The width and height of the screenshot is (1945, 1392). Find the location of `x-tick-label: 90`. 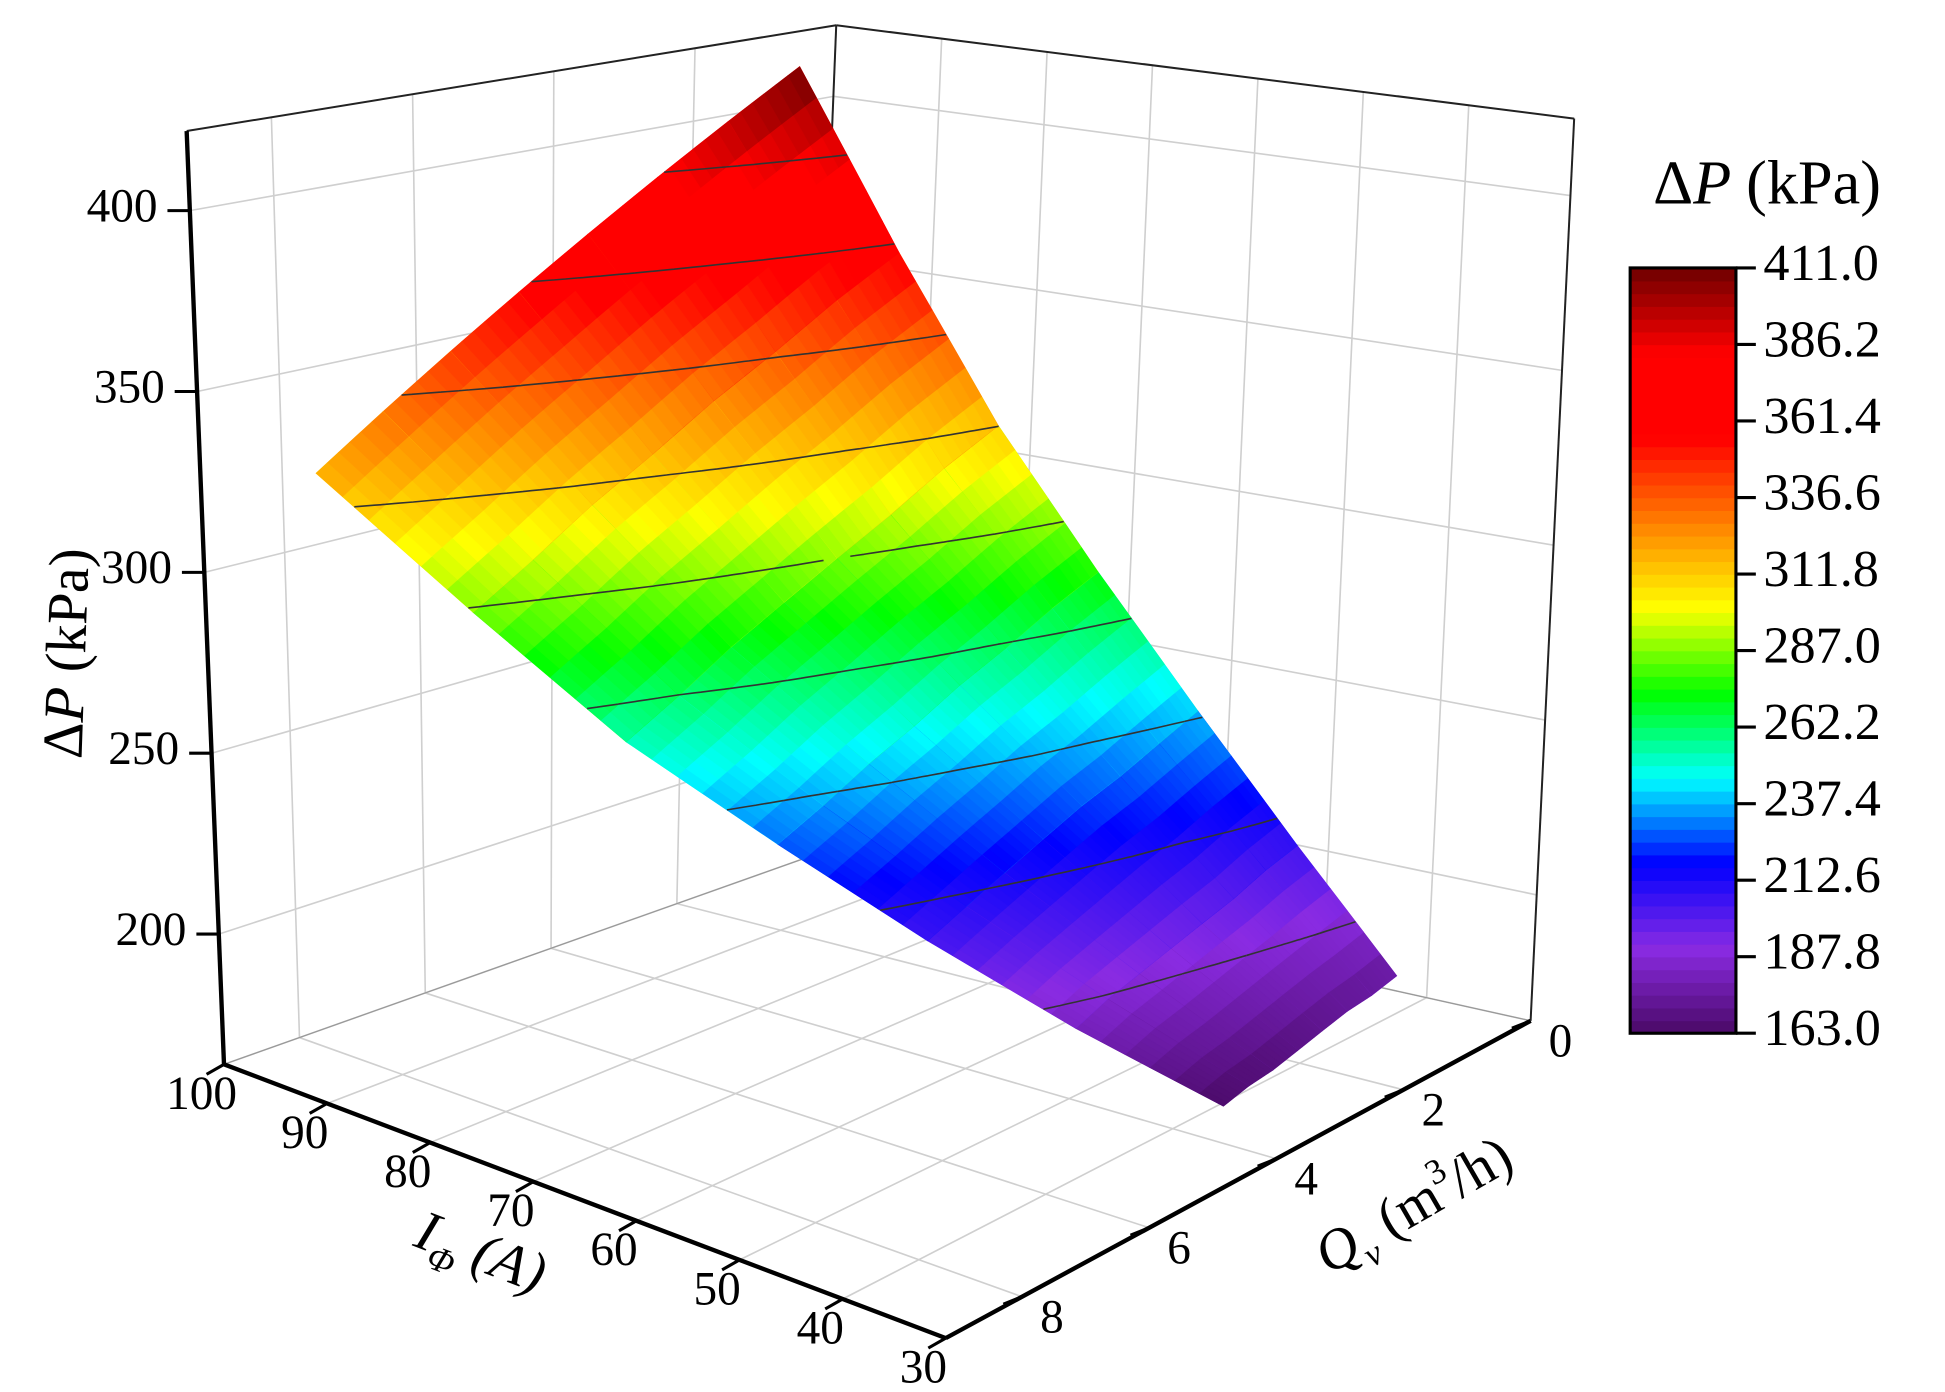

x-tick-label: 90 is located at coordinates (304, 1133).